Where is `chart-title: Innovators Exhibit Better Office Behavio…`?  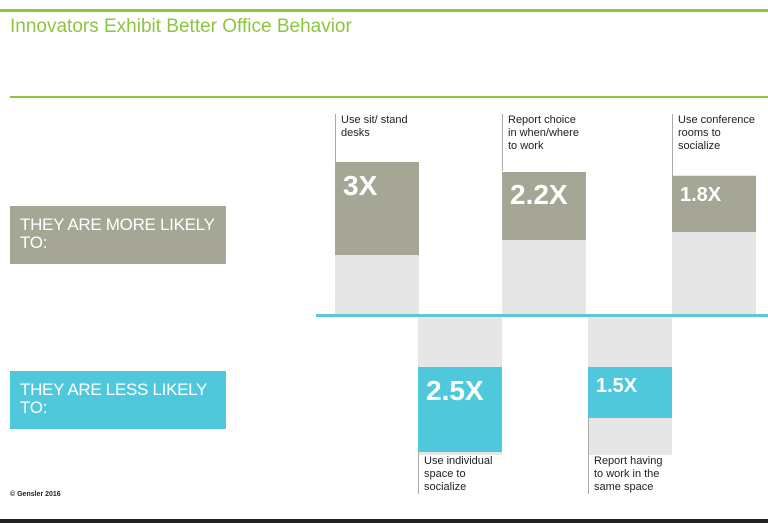
chart-title: Innovators Exhibit Better Office Behavio… is located at coordinates (181, 26).